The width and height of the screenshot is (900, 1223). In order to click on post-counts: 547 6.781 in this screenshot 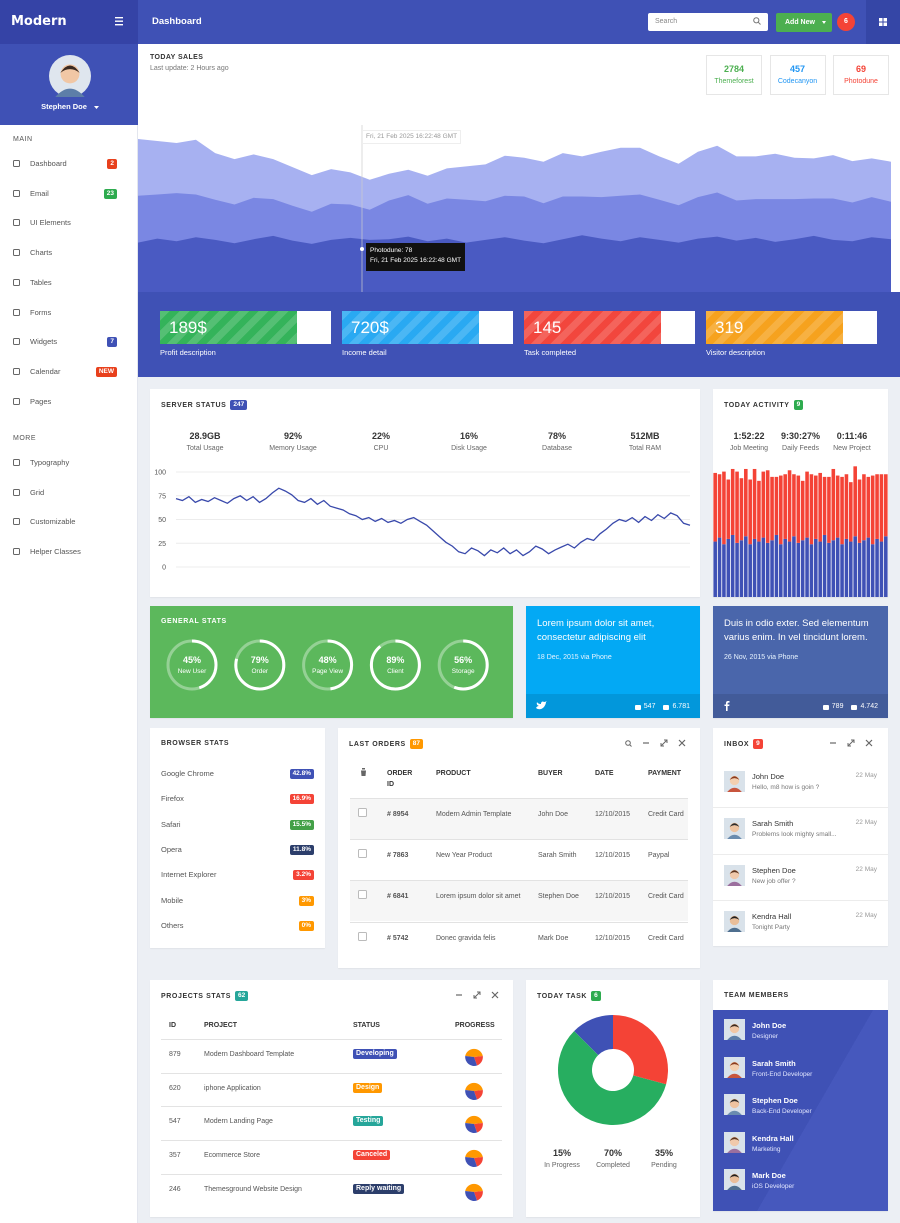, I will do `click(662, 706)`.